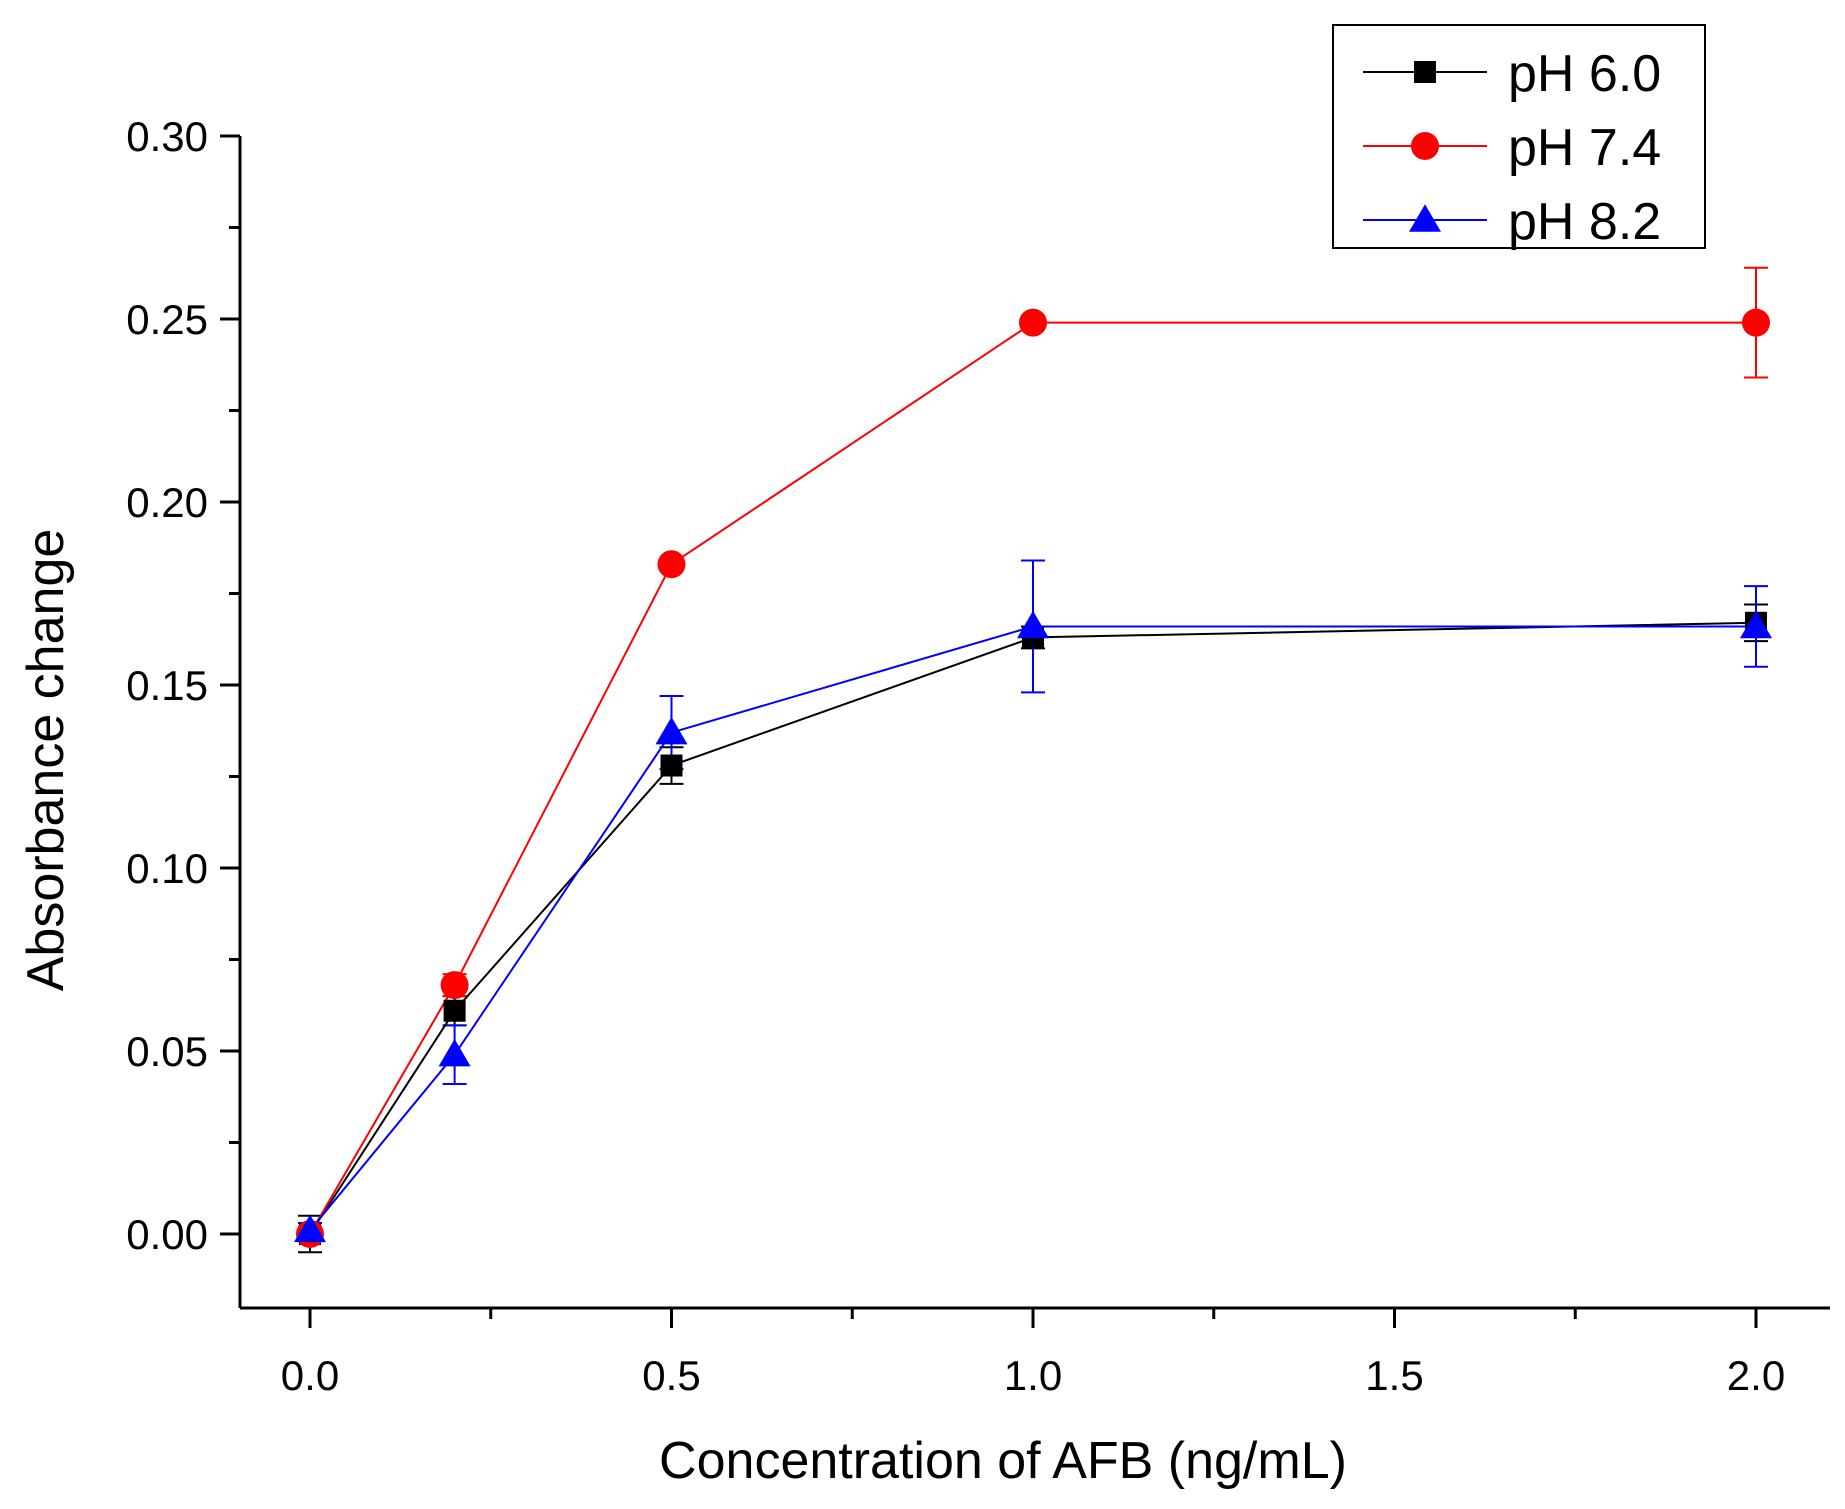 The width and height of the screenshot is (1845, 1509). I want to click on y-tick-label: 0.10, so click(167, 868).